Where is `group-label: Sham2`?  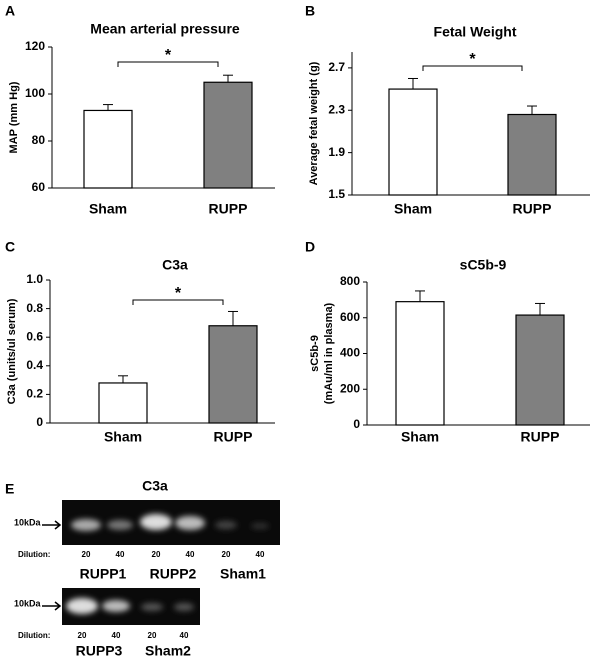 group-label: Sham2 is located at coordinates (168, 651).